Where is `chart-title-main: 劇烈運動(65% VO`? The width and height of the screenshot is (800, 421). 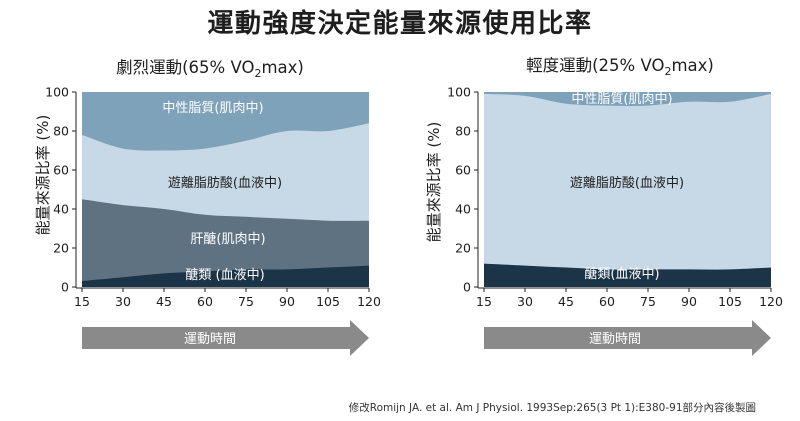 chart-title-main: 劇烈運動(65% VO is located at coordinates (185, 67).